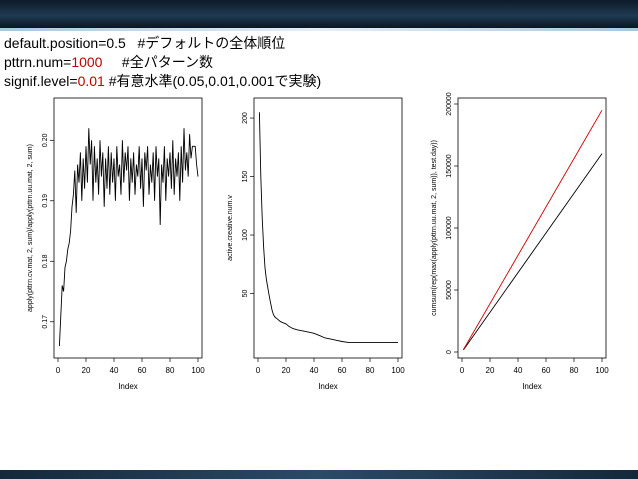 Image resolution: width=638 pixels, height=479 pixels. I want to click on param-name: pttrn.num, so click(34, 62).